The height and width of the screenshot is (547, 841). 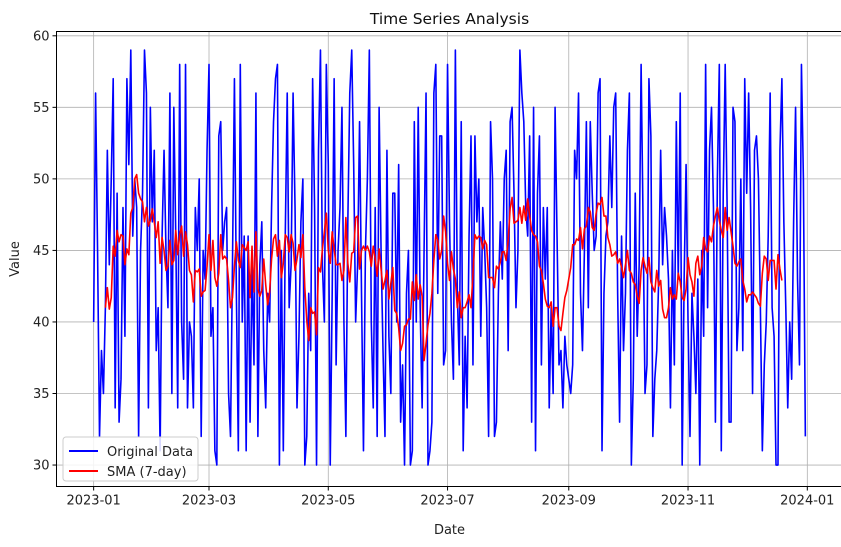 What do you see at coordinates (449, 19) in the screenshot?
I see `chart-title: Time Series Analysis` at bounding box center [449, 19].